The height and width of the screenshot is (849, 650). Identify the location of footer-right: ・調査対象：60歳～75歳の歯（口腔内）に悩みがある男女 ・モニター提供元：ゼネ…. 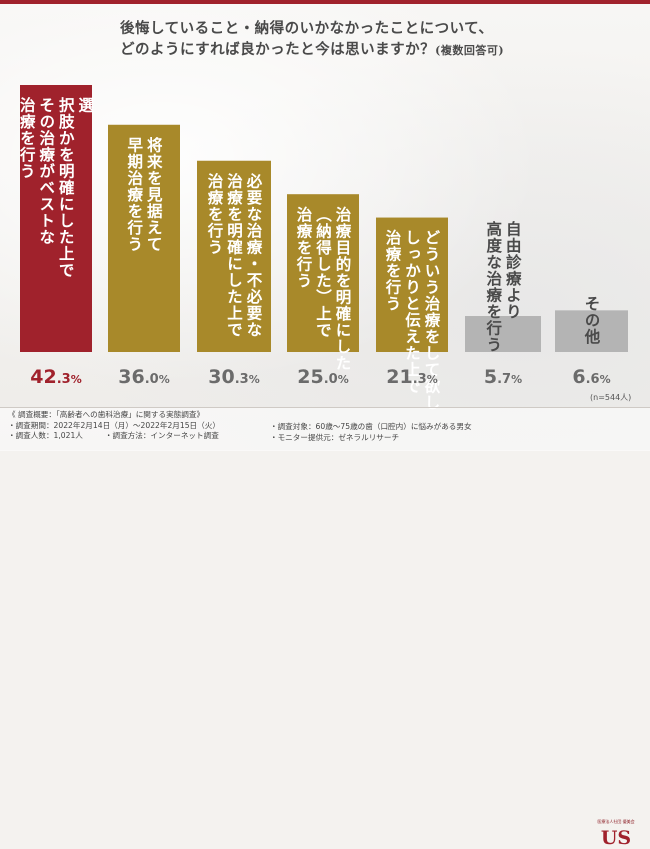
(371, 432).